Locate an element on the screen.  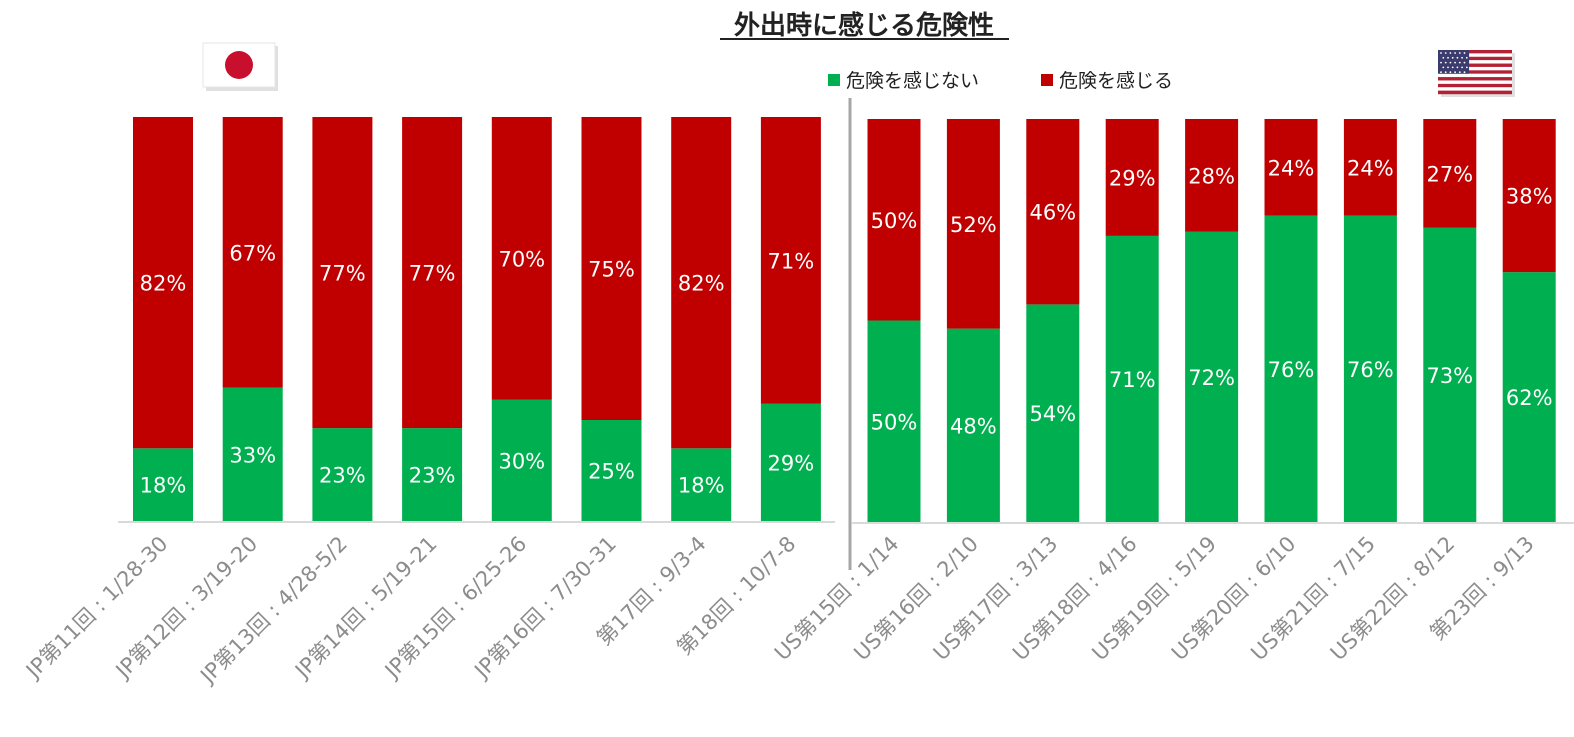
us-value-label-not-danger-5: 72% is located at coordinates (1211, 378).